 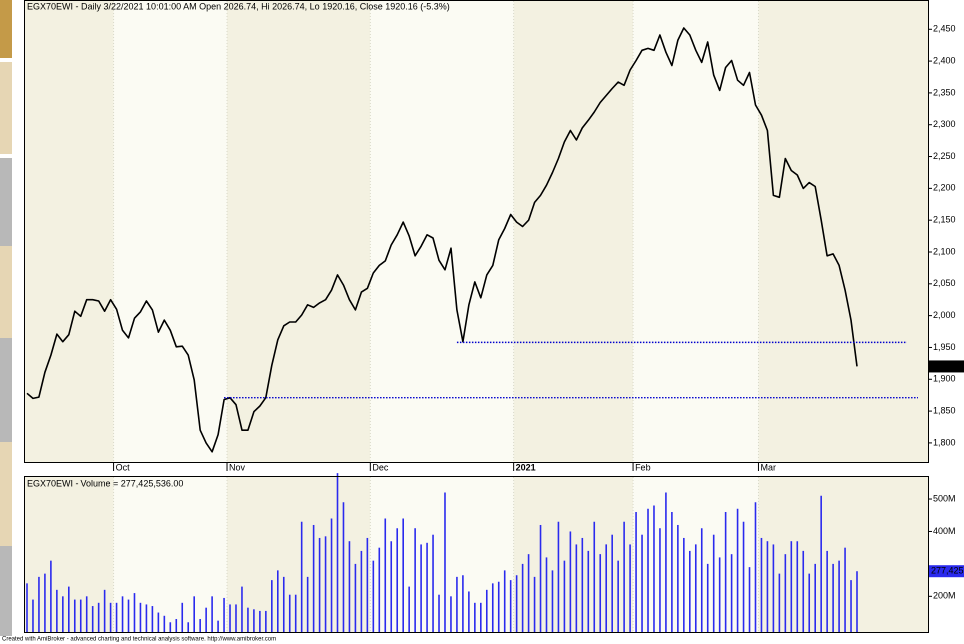 What do you see at coordinates (944, 251) in the screenshot?
I see `y-tick-label: 2,100` at bounding box center [944, 251].